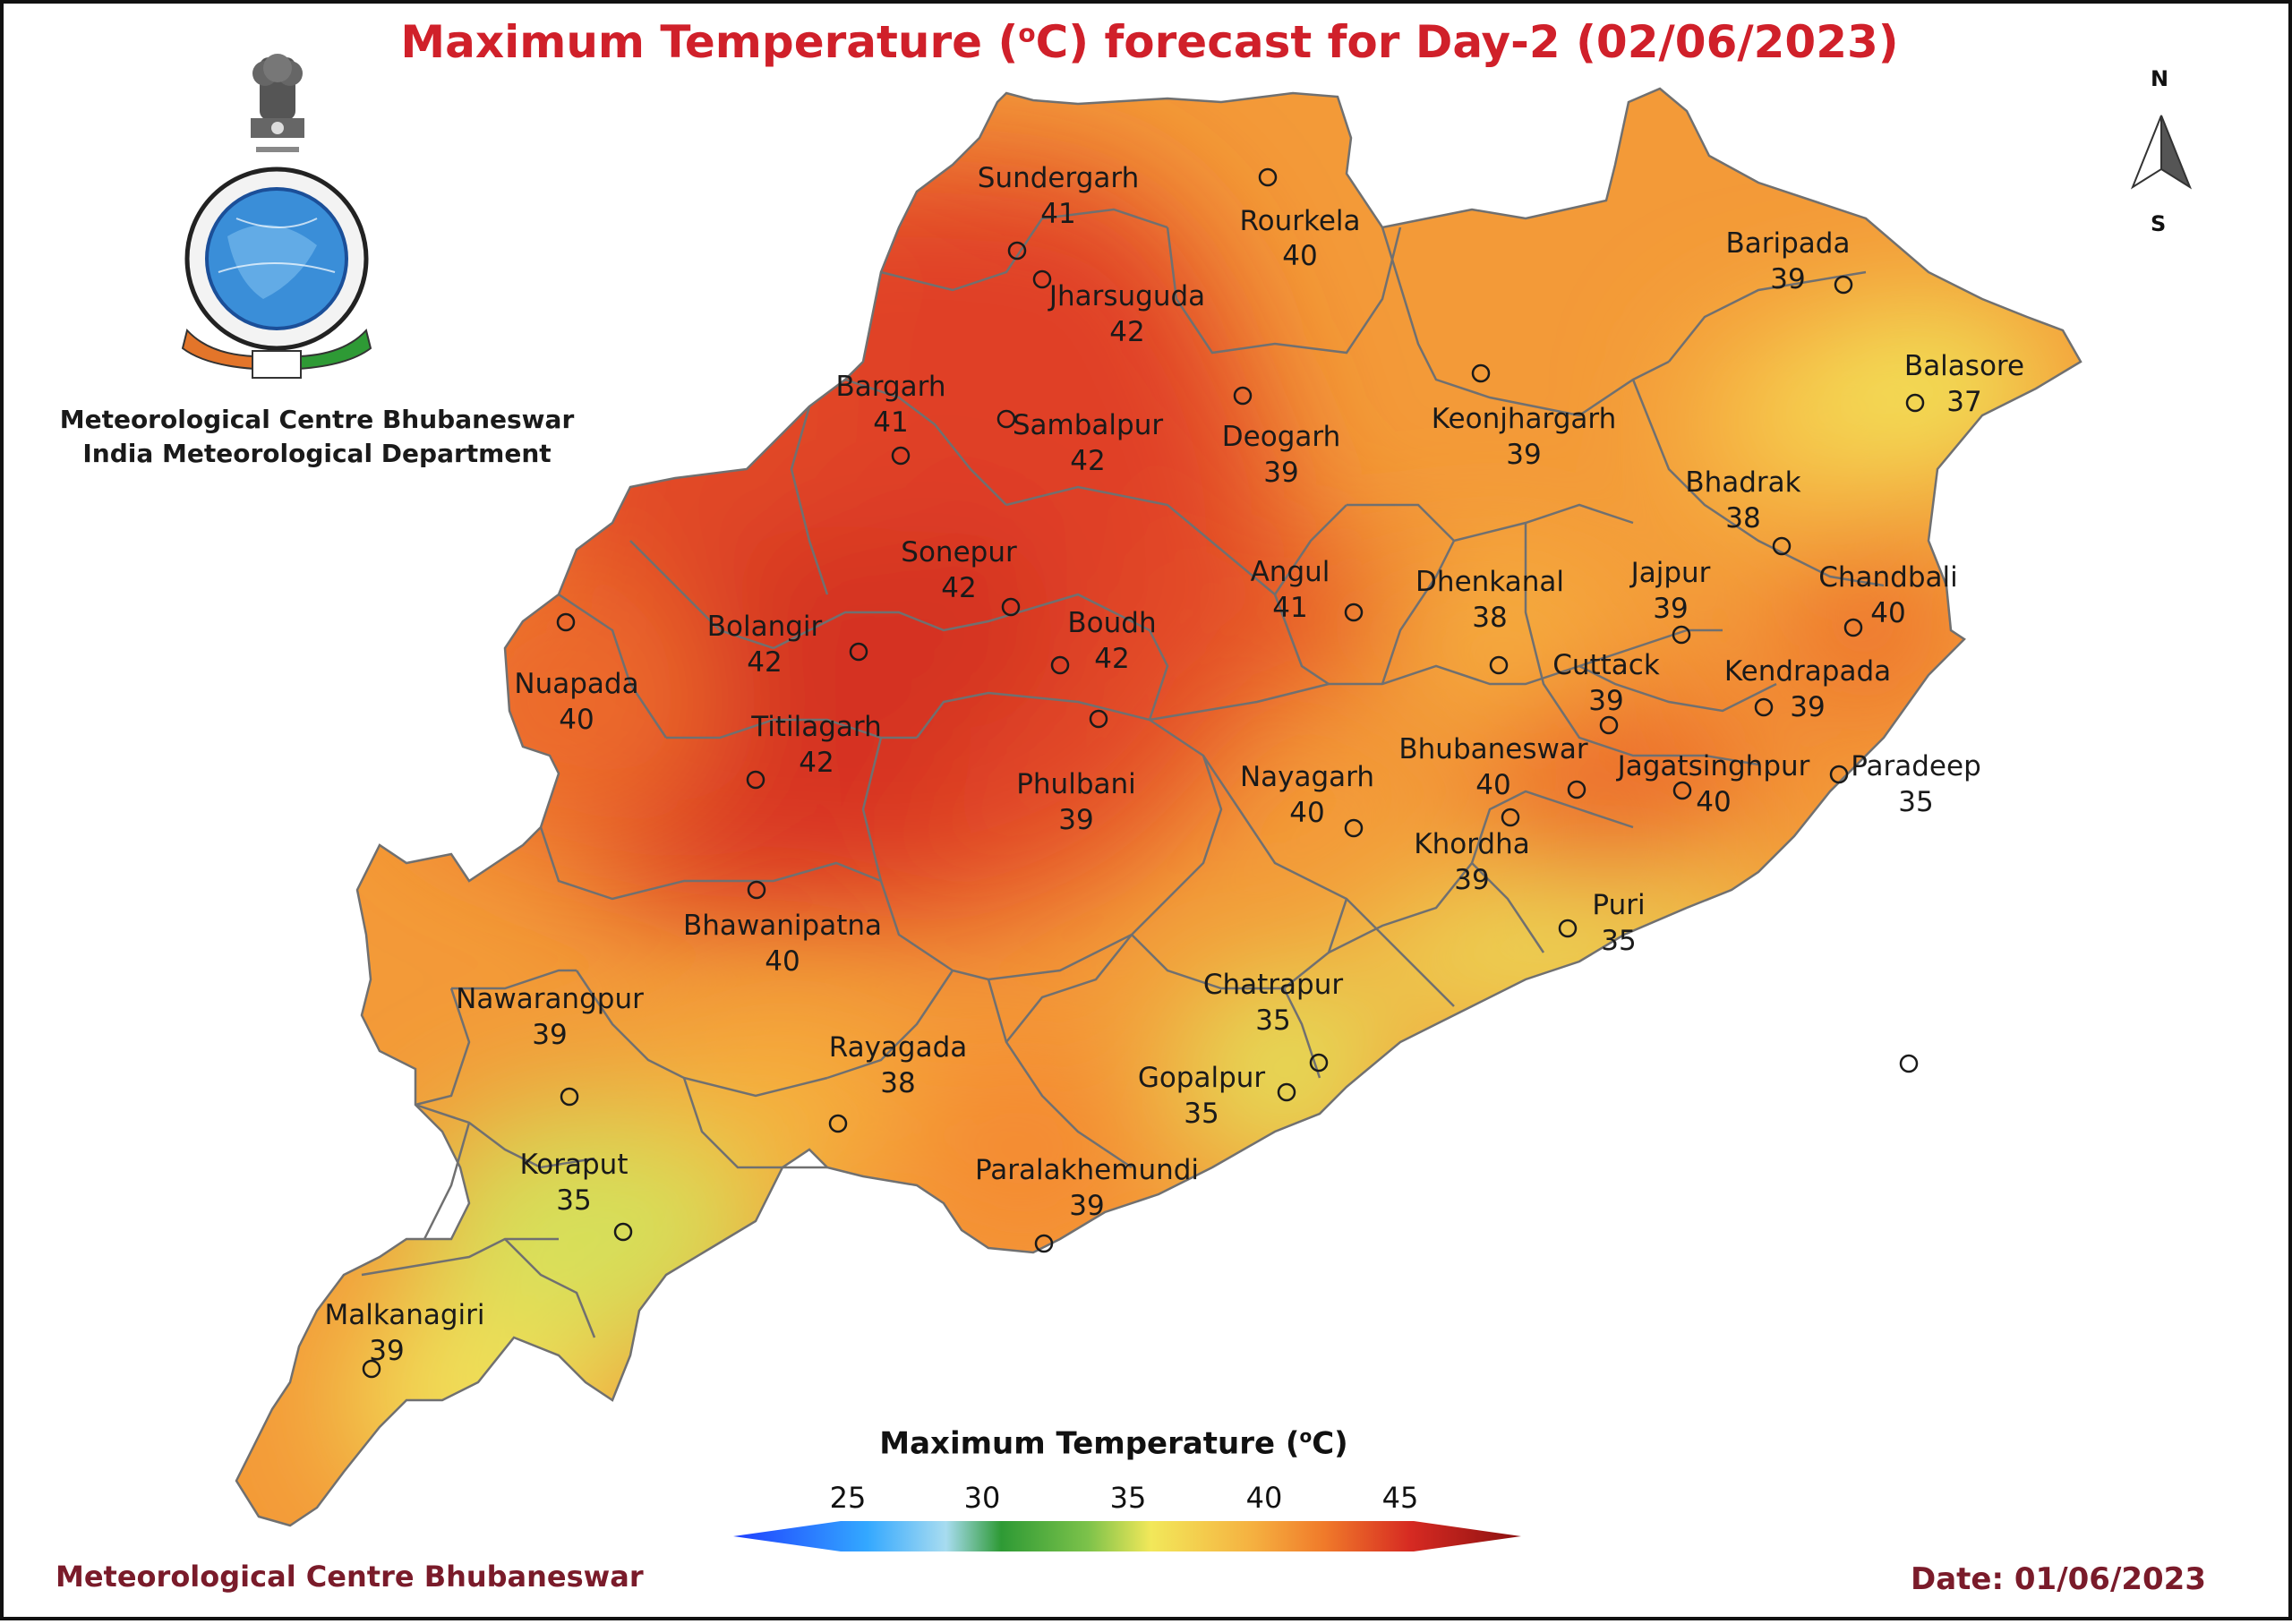 The image size is (2292, 1624). Describe the element at coordinates (890, 422) in the screenshot. I see `station-temp-bargarh: 41` at that location.